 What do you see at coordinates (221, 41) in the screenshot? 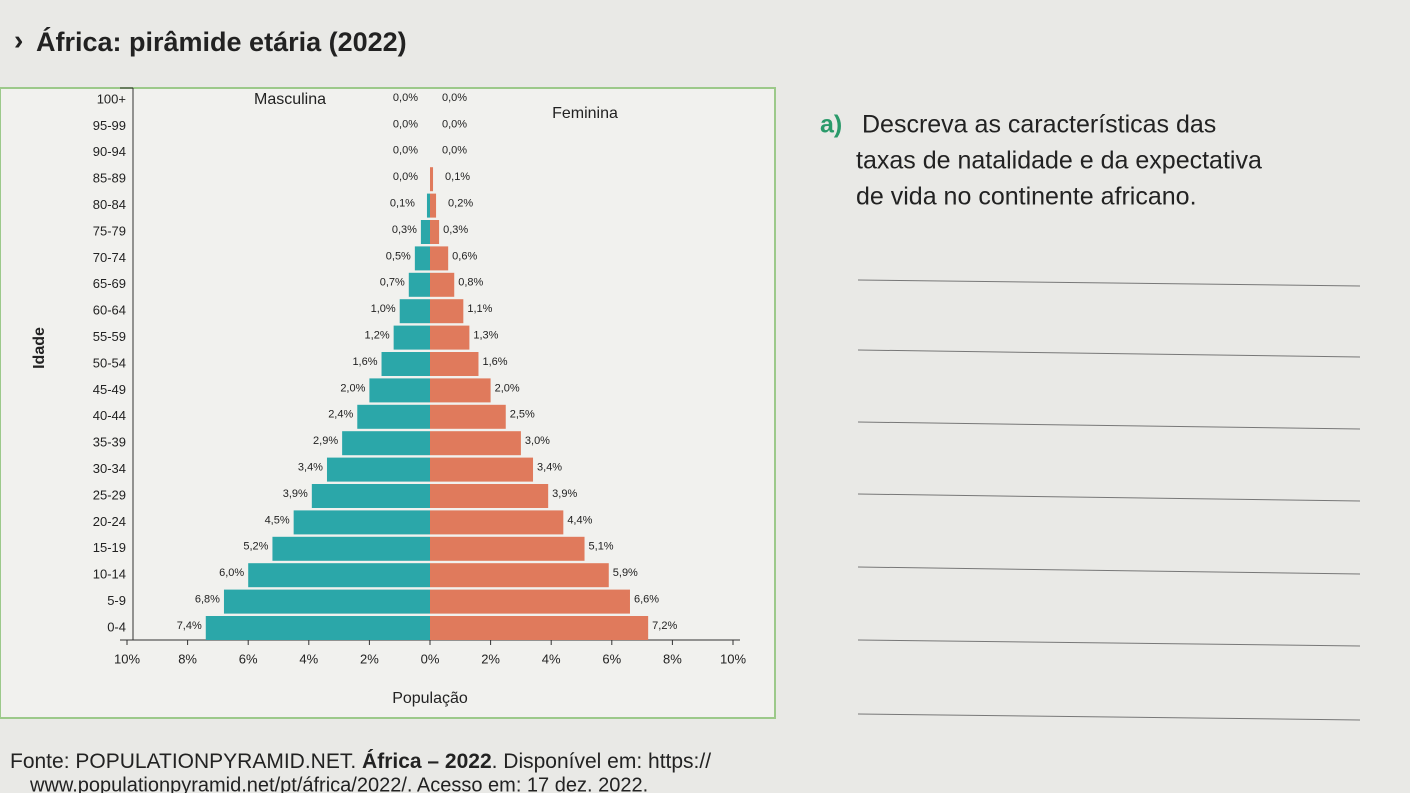
I see `title: África: pirâmide etária (2022)` at bounding box center [221, 41].